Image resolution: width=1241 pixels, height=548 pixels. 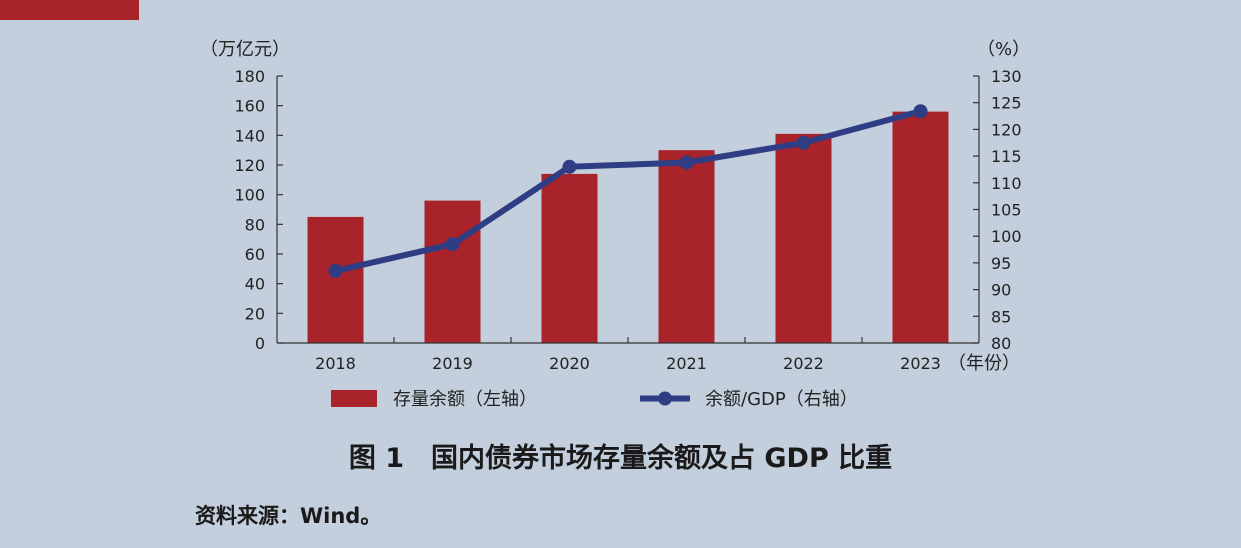 I want to click on legend-bar-label: 存量余额（左轴）, so click(x=465, y=399).